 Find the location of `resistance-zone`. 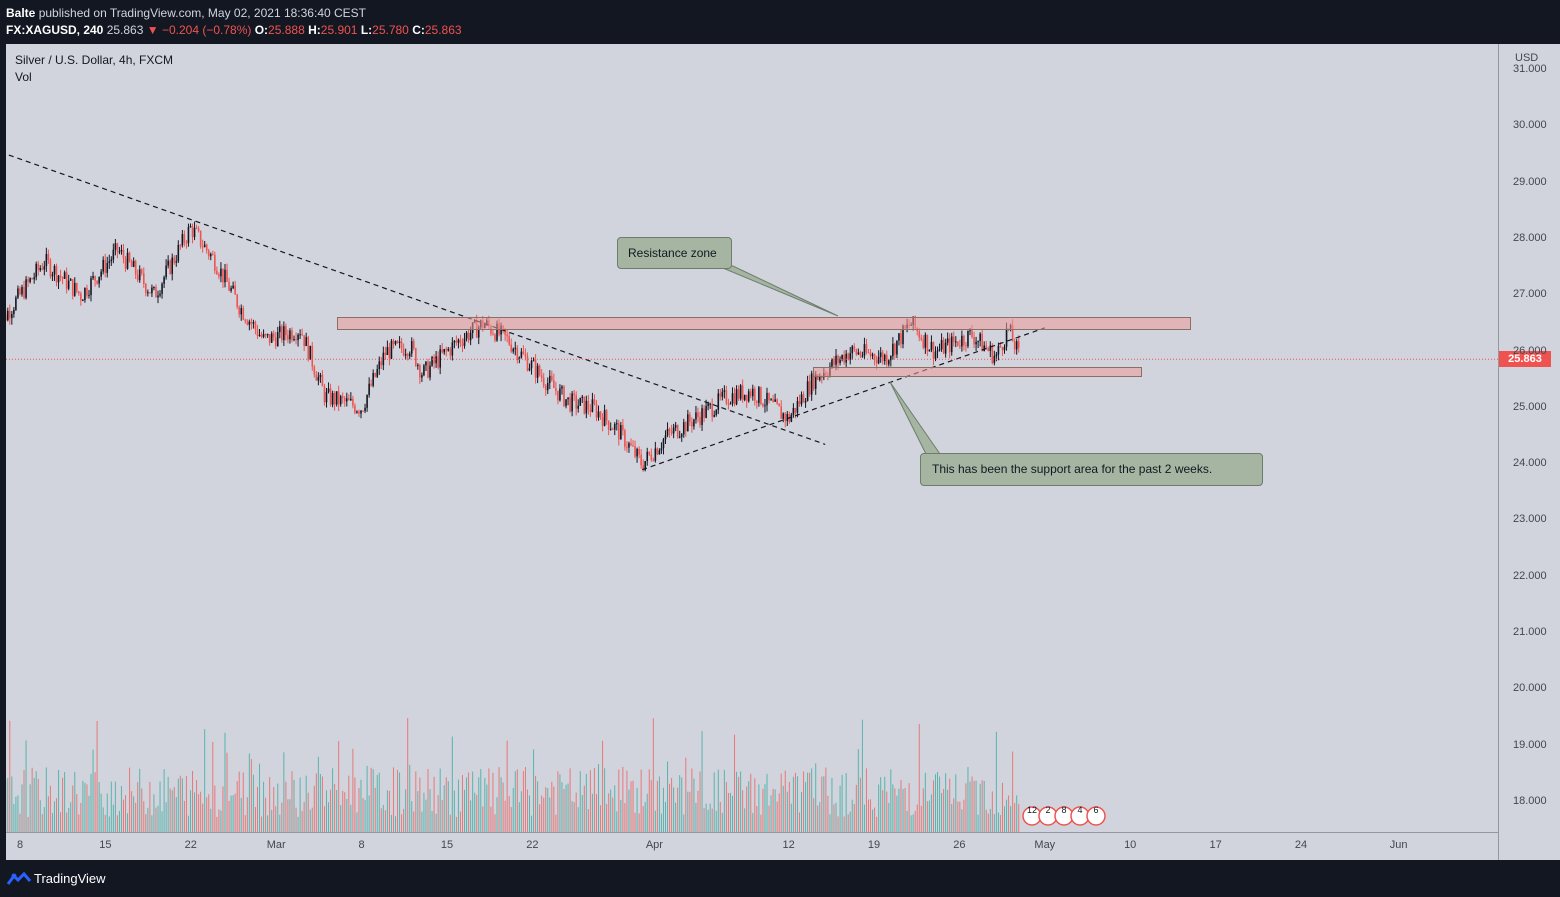

resistance-zone is located at coordinates (764, 323).